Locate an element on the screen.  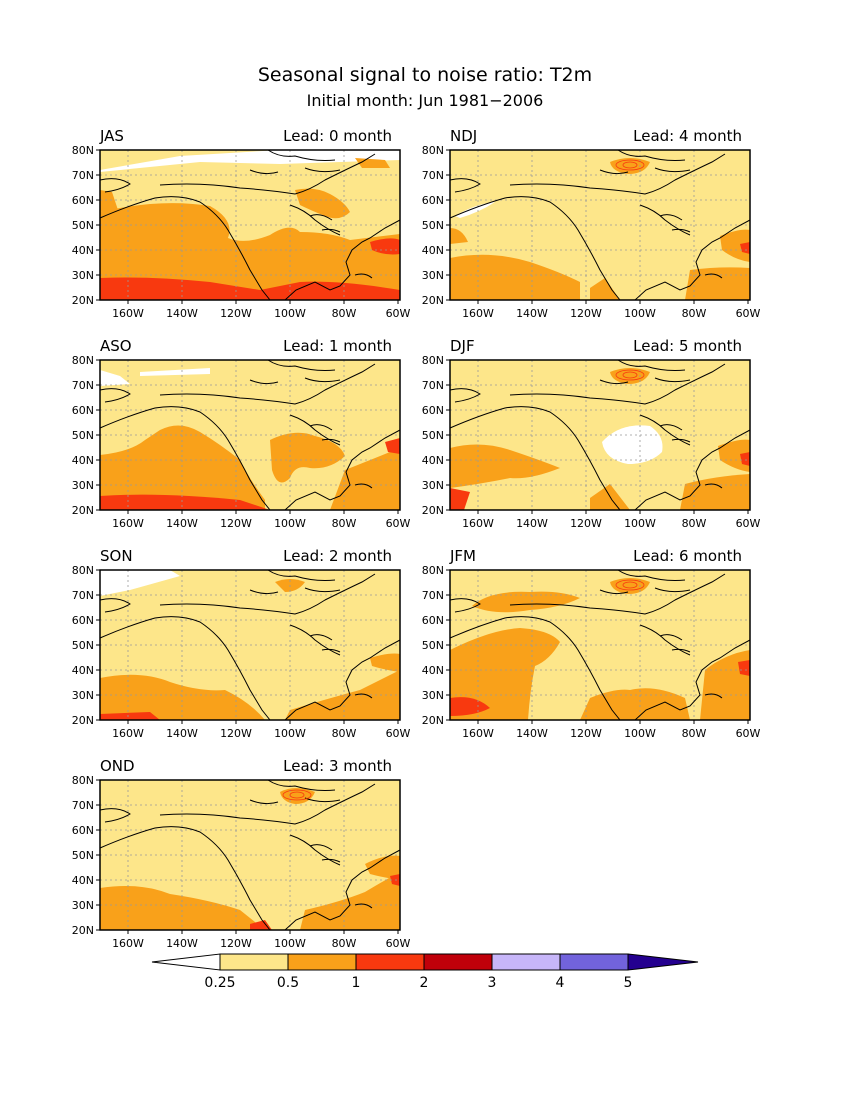
panel-lead: Lead: 0 month is located at coordinates (337, 136).